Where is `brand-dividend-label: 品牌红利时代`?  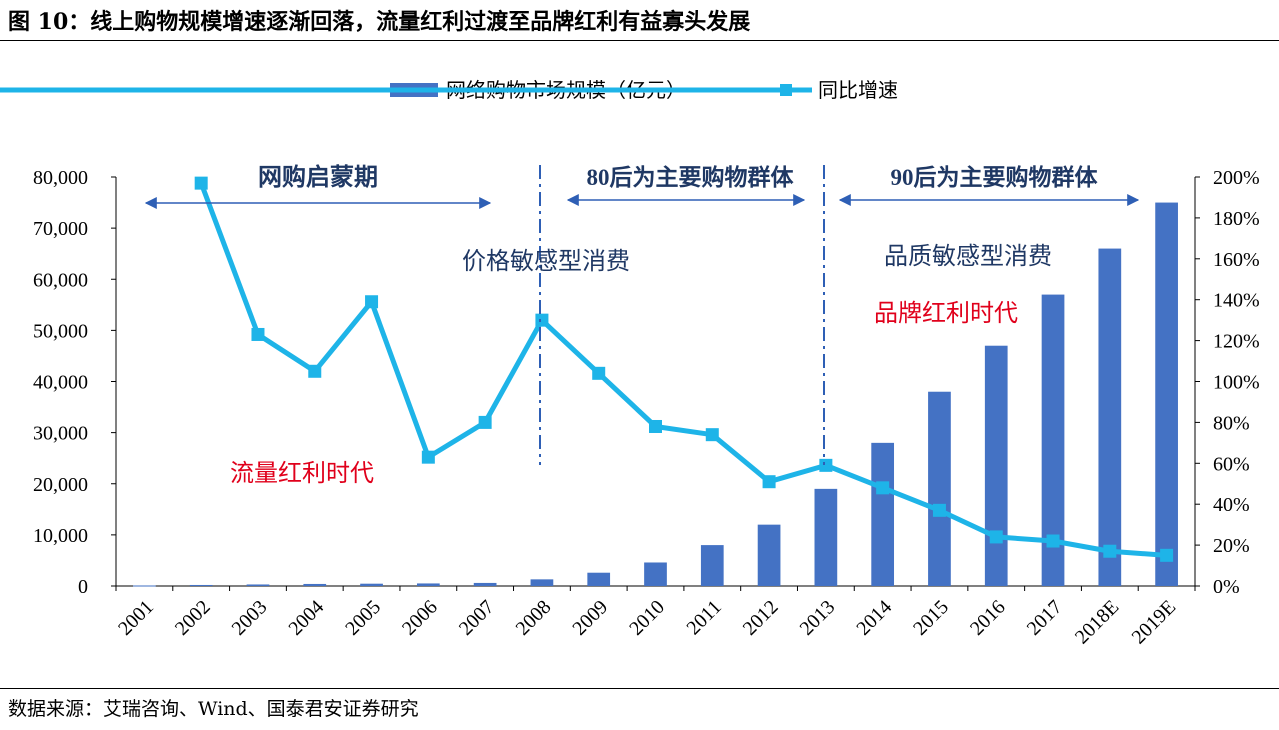
brand-dividend-label: 品牌红利时代 is located at coordinates (946, 313).